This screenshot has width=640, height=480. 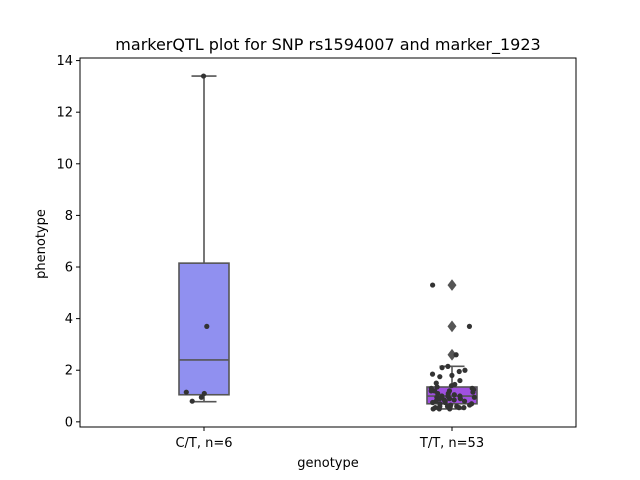 What do you see at coordinates (64, 61) in the screenshot?
I see `y-tick-label: 14` at bounding box center [64, 61].